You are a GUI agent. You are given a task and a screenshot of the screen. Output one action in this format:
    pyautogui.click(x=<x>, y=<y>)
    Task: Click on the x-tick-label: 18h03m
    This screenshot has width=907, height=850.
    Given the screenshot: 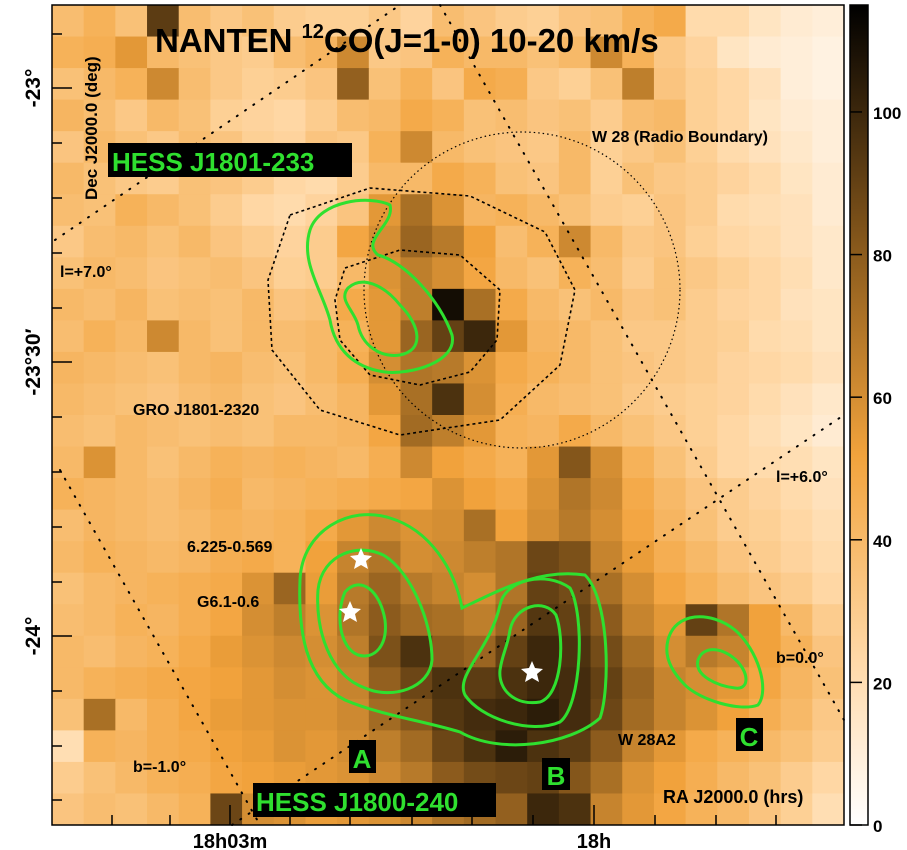 What is the action you would take?
    pyautogui.click(x=230, y=840)
    